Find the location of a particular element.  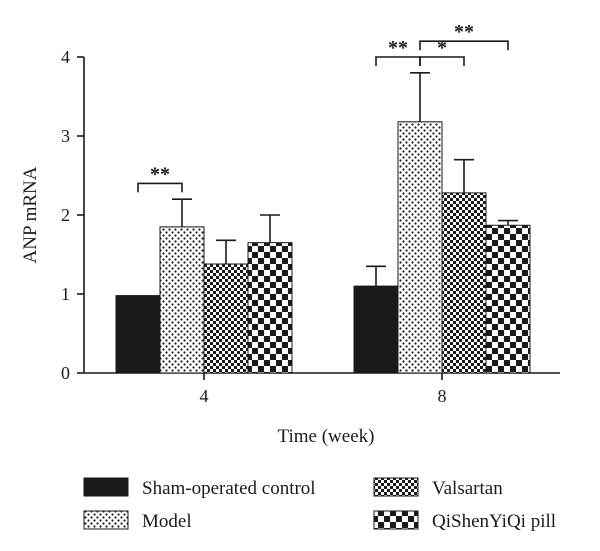

y-tick-label: 4 is located at coordinates (65, 57).